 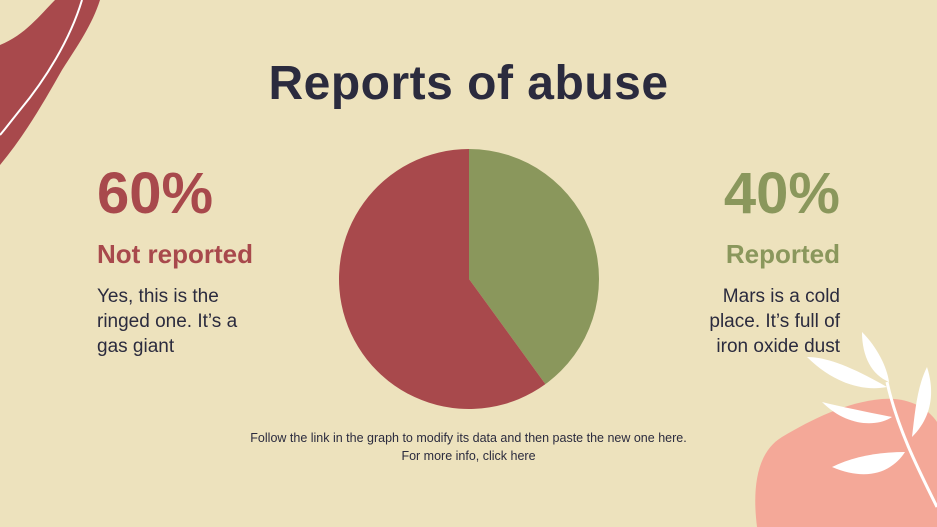 I want to click on reported-label: Reported, so click(x=782, y=254).